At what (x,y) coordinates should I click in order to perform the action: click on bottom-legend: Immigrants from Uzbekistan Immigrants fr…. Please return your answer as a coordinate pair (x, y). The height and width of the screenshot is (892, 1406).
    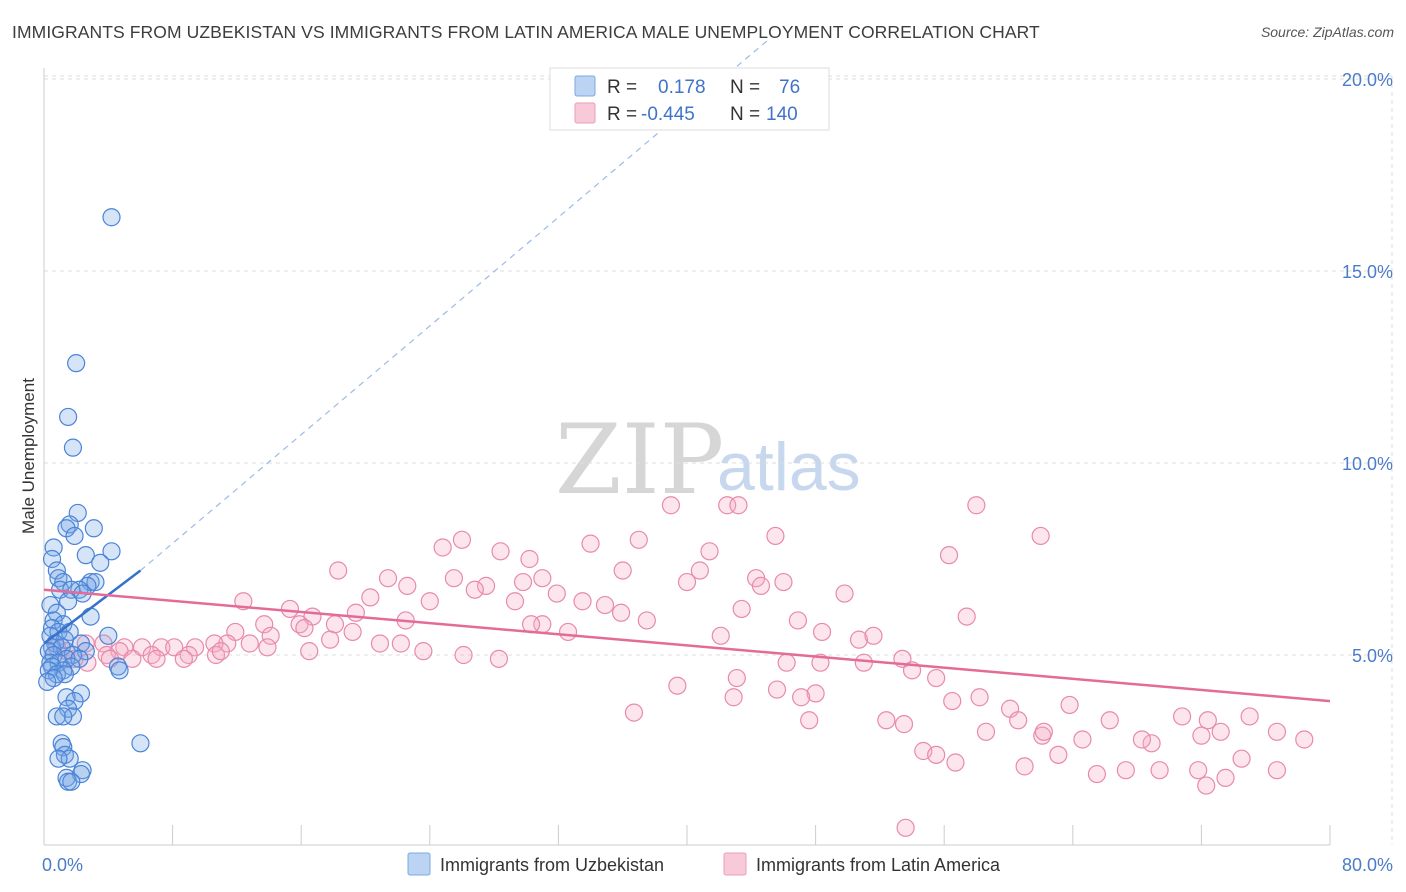
    Looking at the image, I should click on (704, 864).